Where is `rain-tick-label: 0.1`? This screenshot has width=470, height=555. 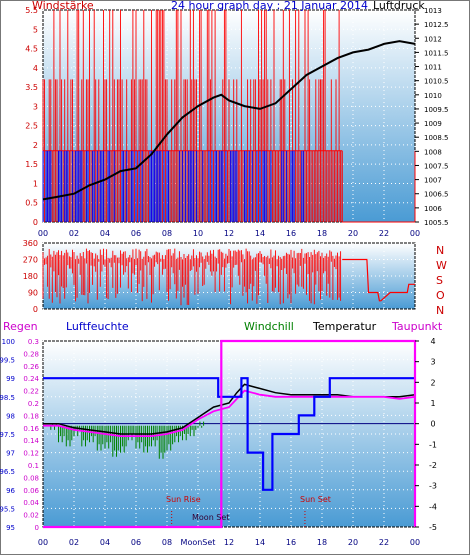
rain-tick-label: 0.1 is located at coordinates (33, 466).